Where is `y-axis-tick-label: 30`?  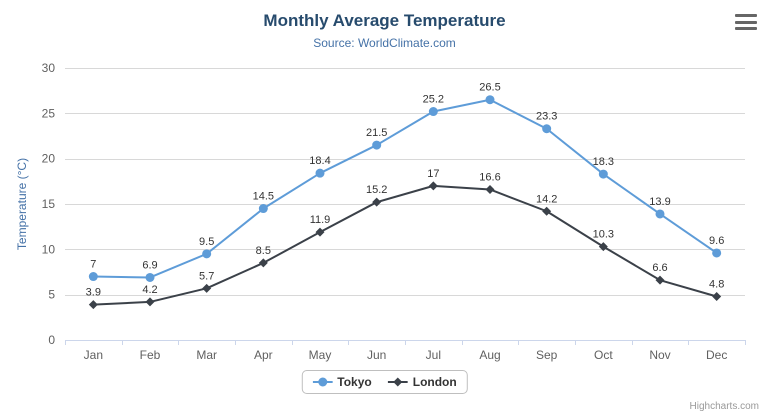 y-axis-tick-label: 30 is located at coordinates (49, 68).